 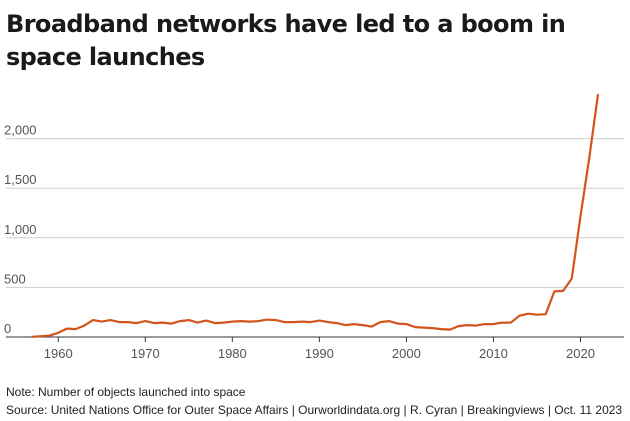 What do you see at coordinates (58, 353) in the screenshot?
I see `x-tick-label-1960: 1960` at bounding box center [58, 353].